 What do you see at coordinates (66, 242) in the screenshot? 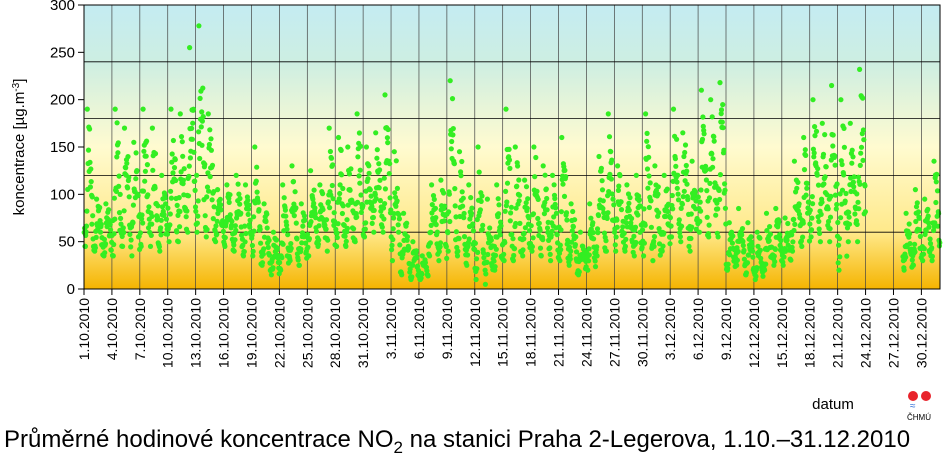
I see `y-tick-label: 50` at bounding box center [66, 242].